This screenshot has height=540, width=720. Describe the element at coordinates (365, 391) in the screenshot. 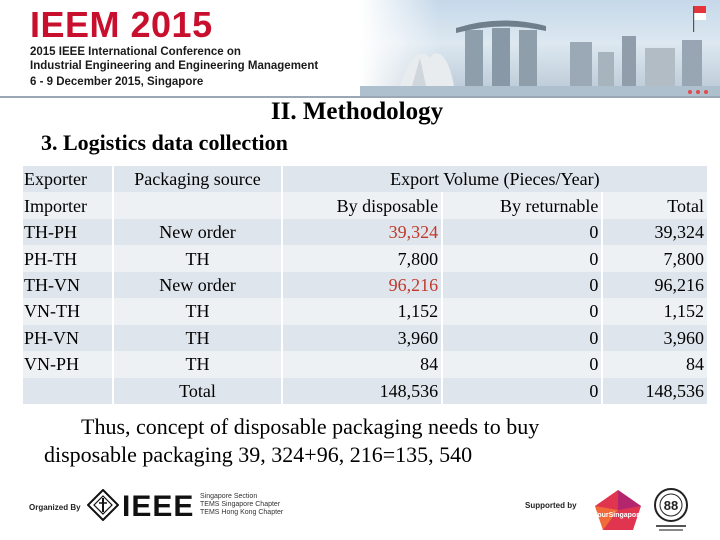

I see `table-total-row: Total 148,536 0 148,536` at that location.